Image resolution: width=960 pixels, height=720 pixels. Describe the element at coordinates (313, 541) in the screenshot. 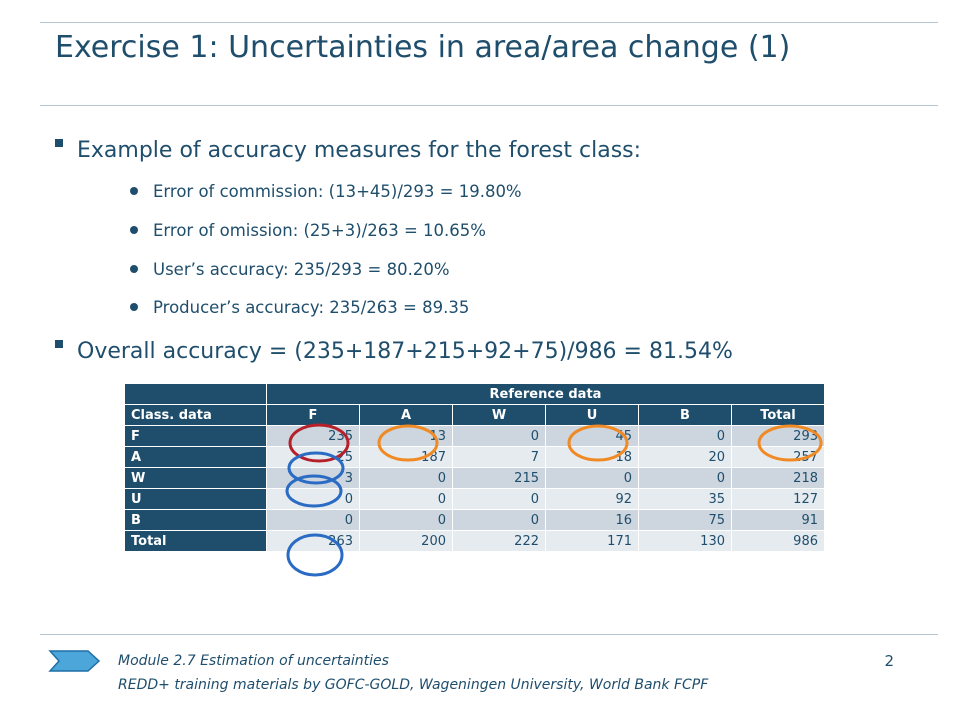

I see `table-cell: 263` at that location.